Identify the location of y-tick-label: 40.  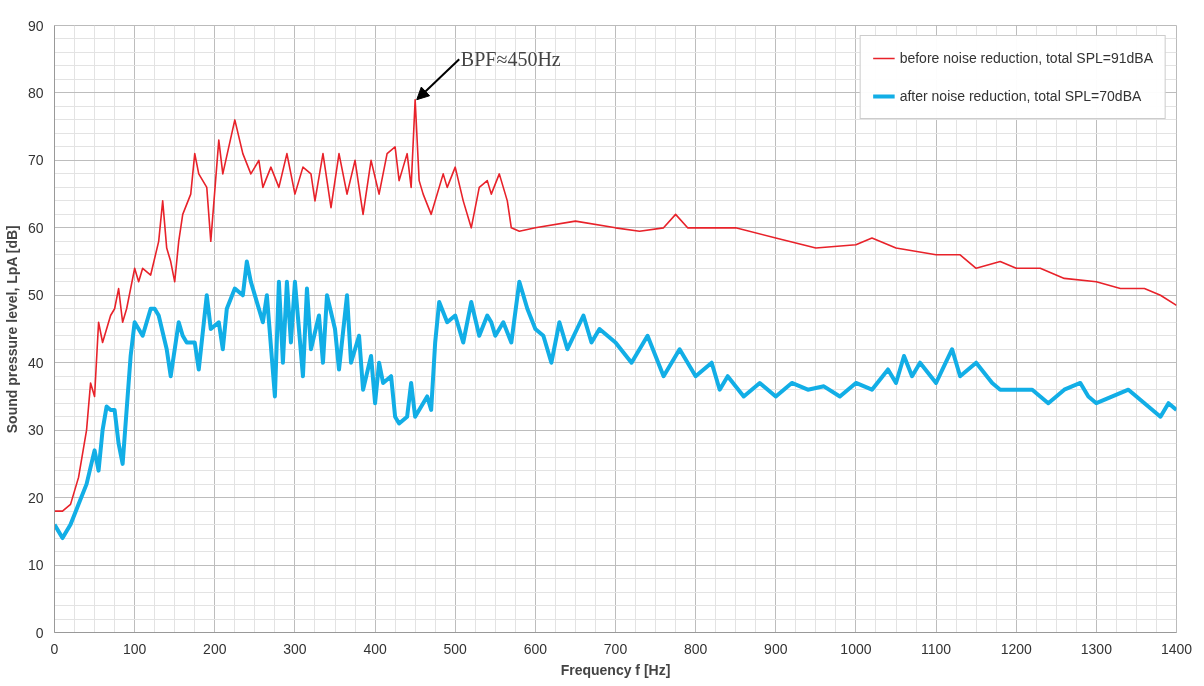
(35, 362).